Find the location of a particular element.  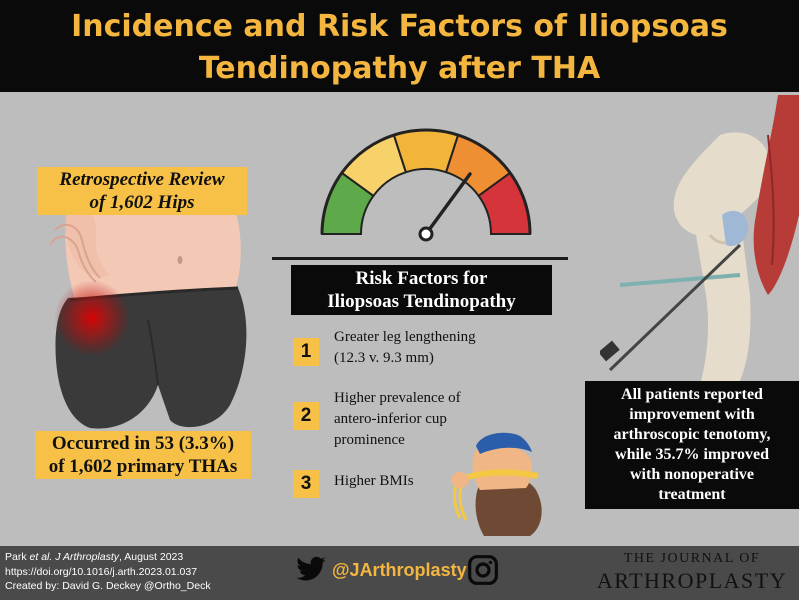

risk-factor-line: Higher prevalence of is located at coordinates (397, 398).